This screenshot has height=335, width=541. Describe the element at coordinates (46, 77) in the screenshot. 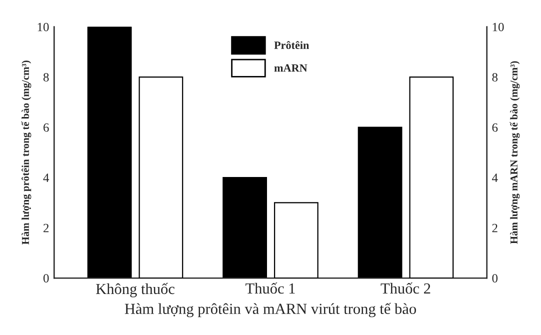

I see `y-tick-label: 8` at that location.